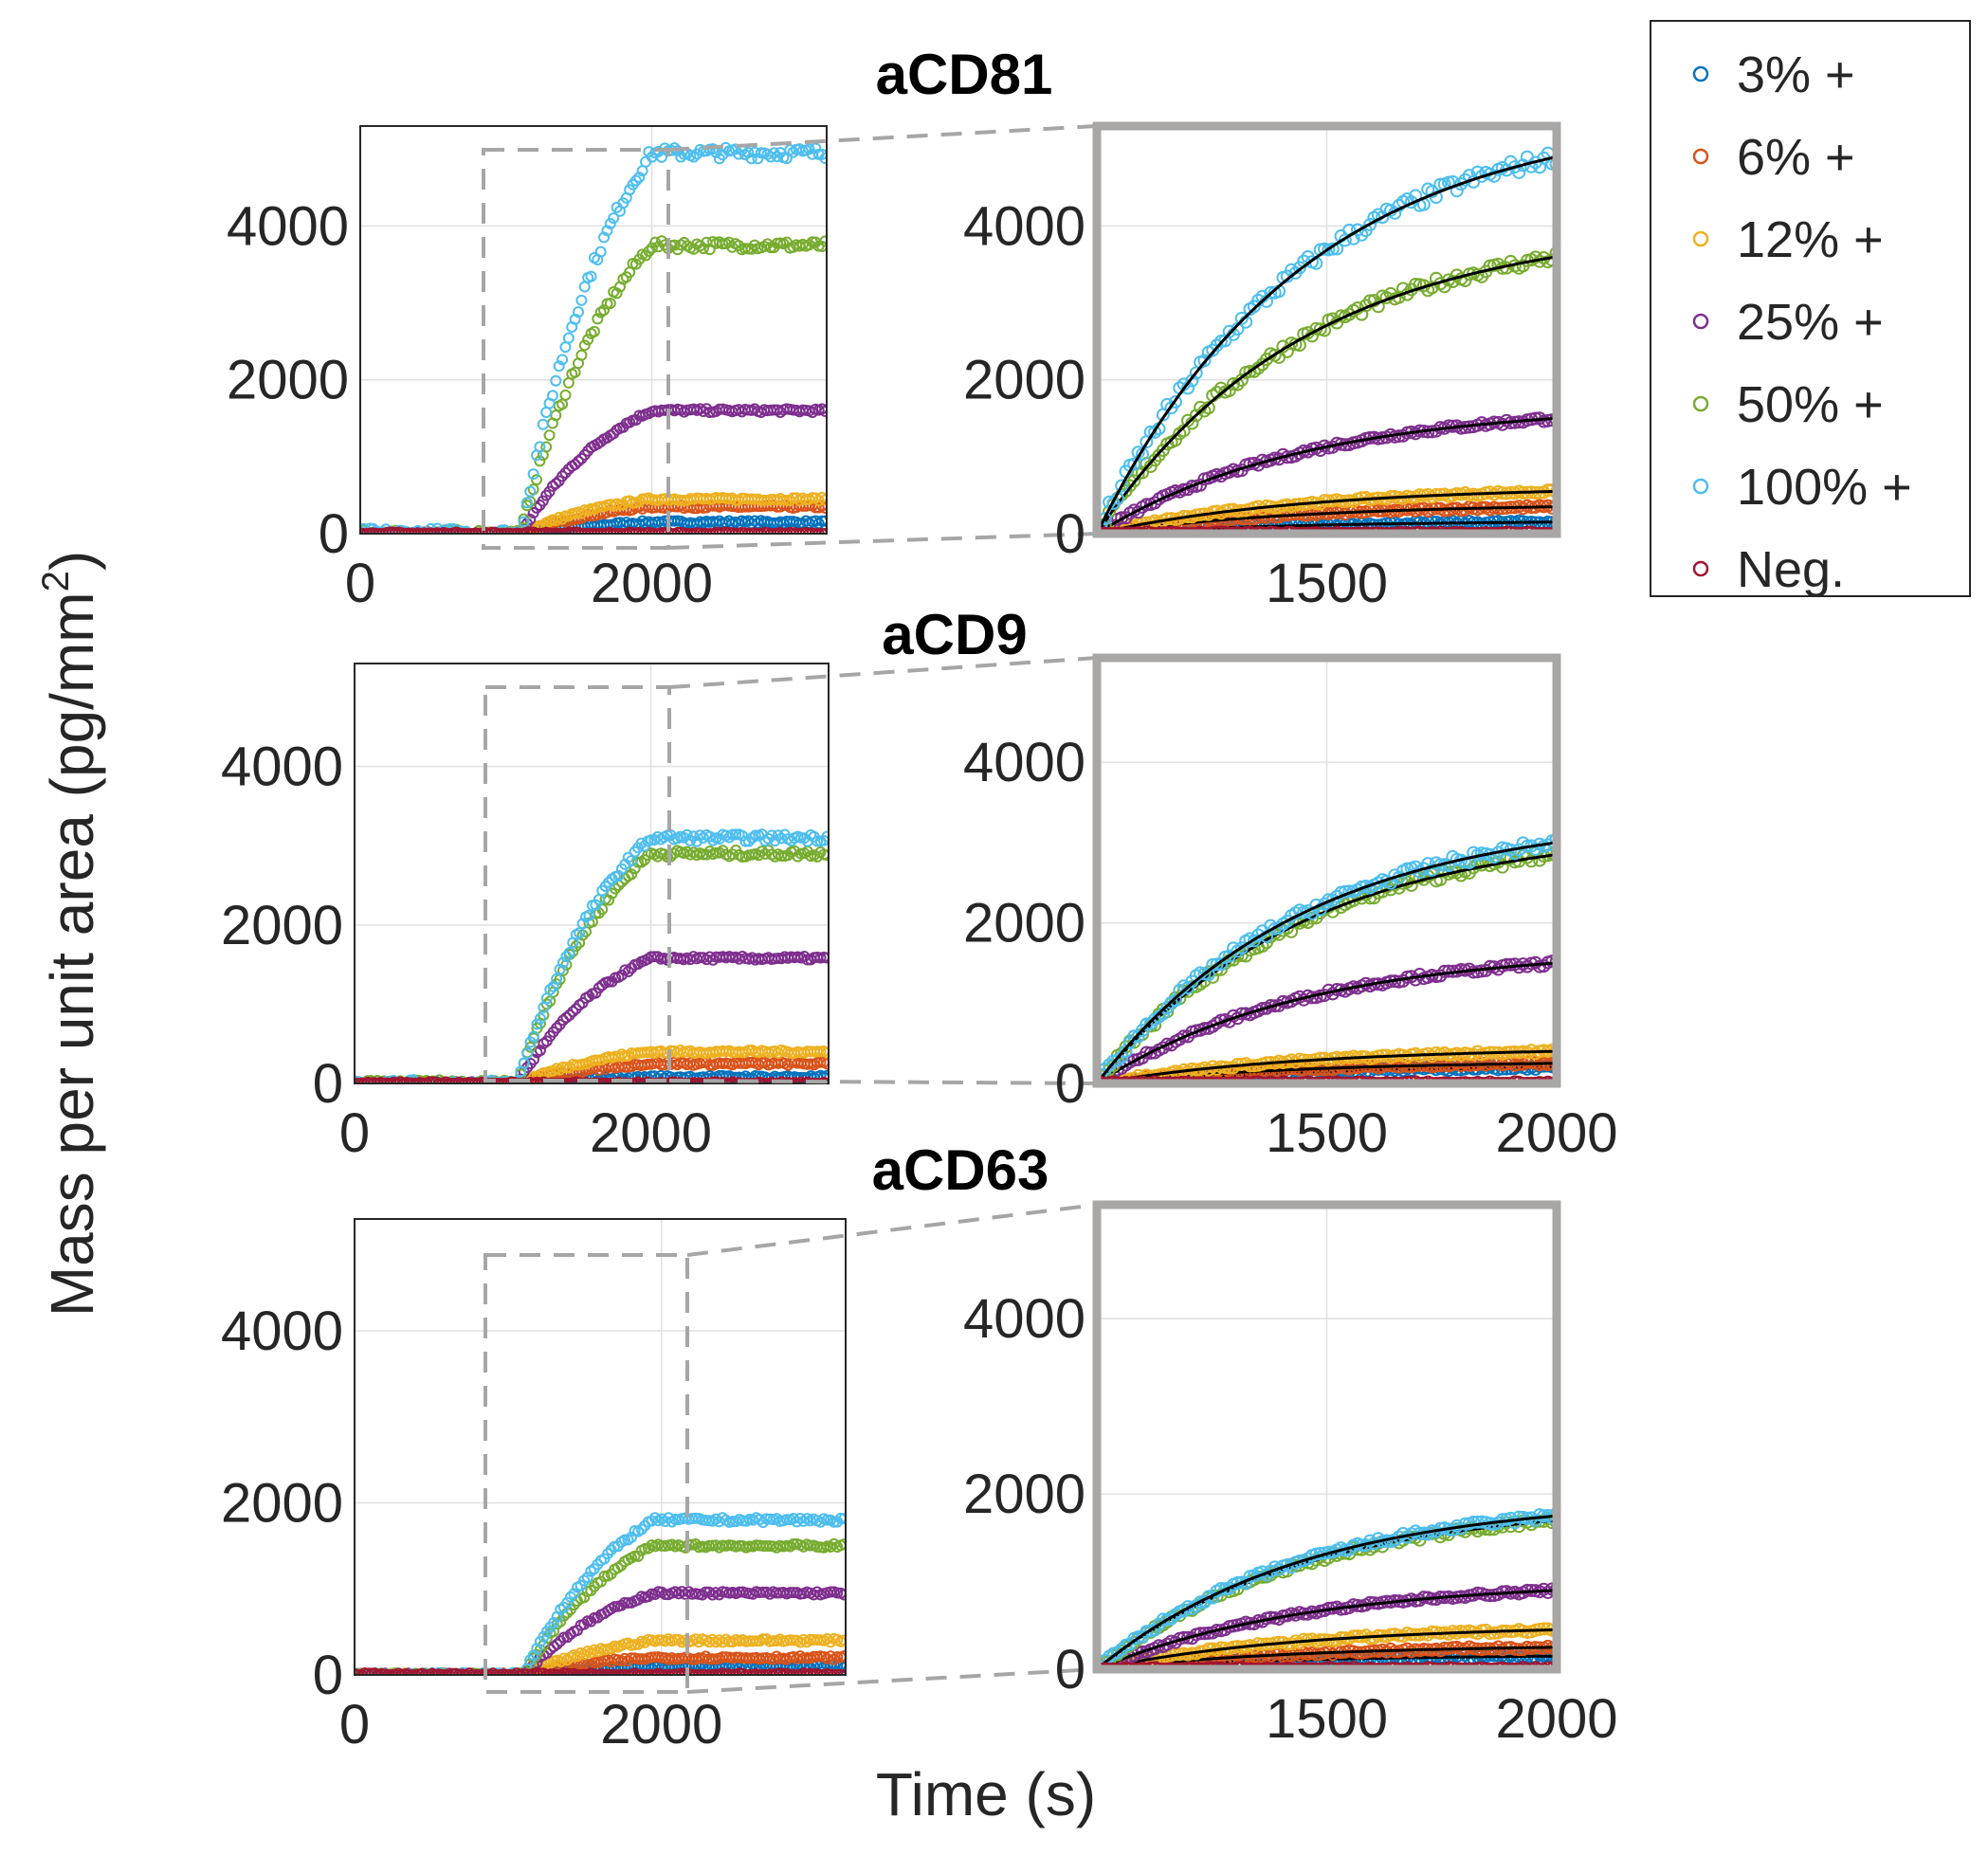 This screenshot has height=1855, width=1988. I want to click on axes-box, so click(1326, 329).